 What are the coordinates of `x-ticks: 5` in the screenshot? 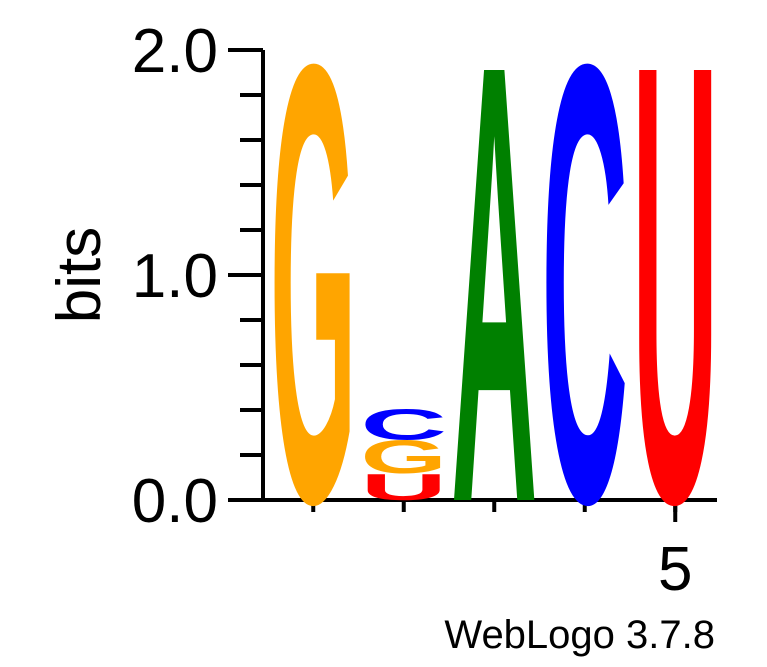 It's located at (501, 552).